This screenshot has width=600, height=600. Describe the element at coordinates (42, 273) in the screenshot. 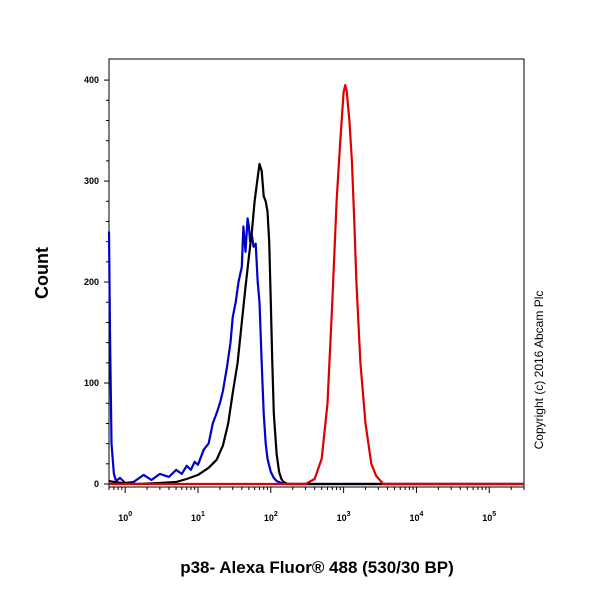

I see `y-axis-title: Count` at that location.